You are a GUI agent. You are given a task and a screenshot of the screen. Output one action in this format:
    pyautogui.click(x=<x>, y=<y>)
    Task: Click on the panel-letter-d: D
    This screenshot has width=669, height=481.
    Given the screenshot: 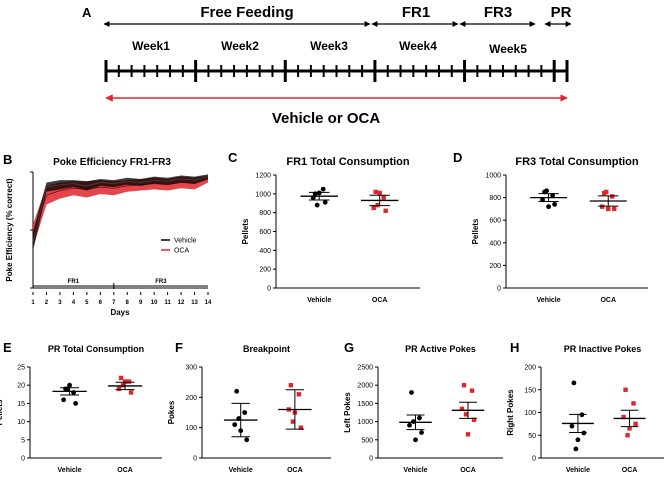 What is the action you would take?
    pyautogui.click(x=457, y=157)
    